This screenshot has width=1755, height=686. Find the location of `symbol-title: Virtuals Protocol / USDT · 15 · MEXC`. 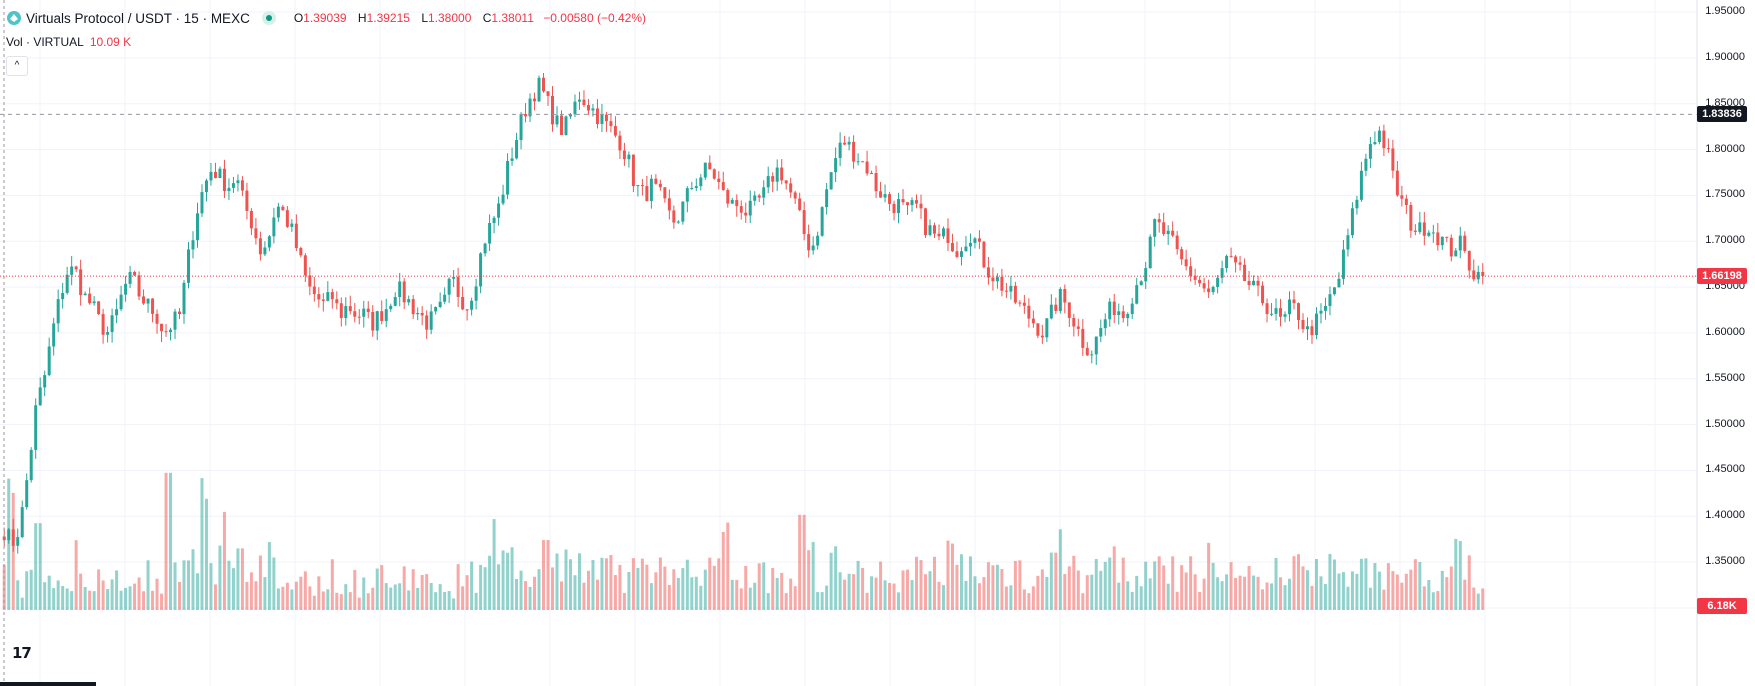

symbol-title: Virtuals Protocol / USDT · 15 · MEXC is located at coordinates (138, 18).